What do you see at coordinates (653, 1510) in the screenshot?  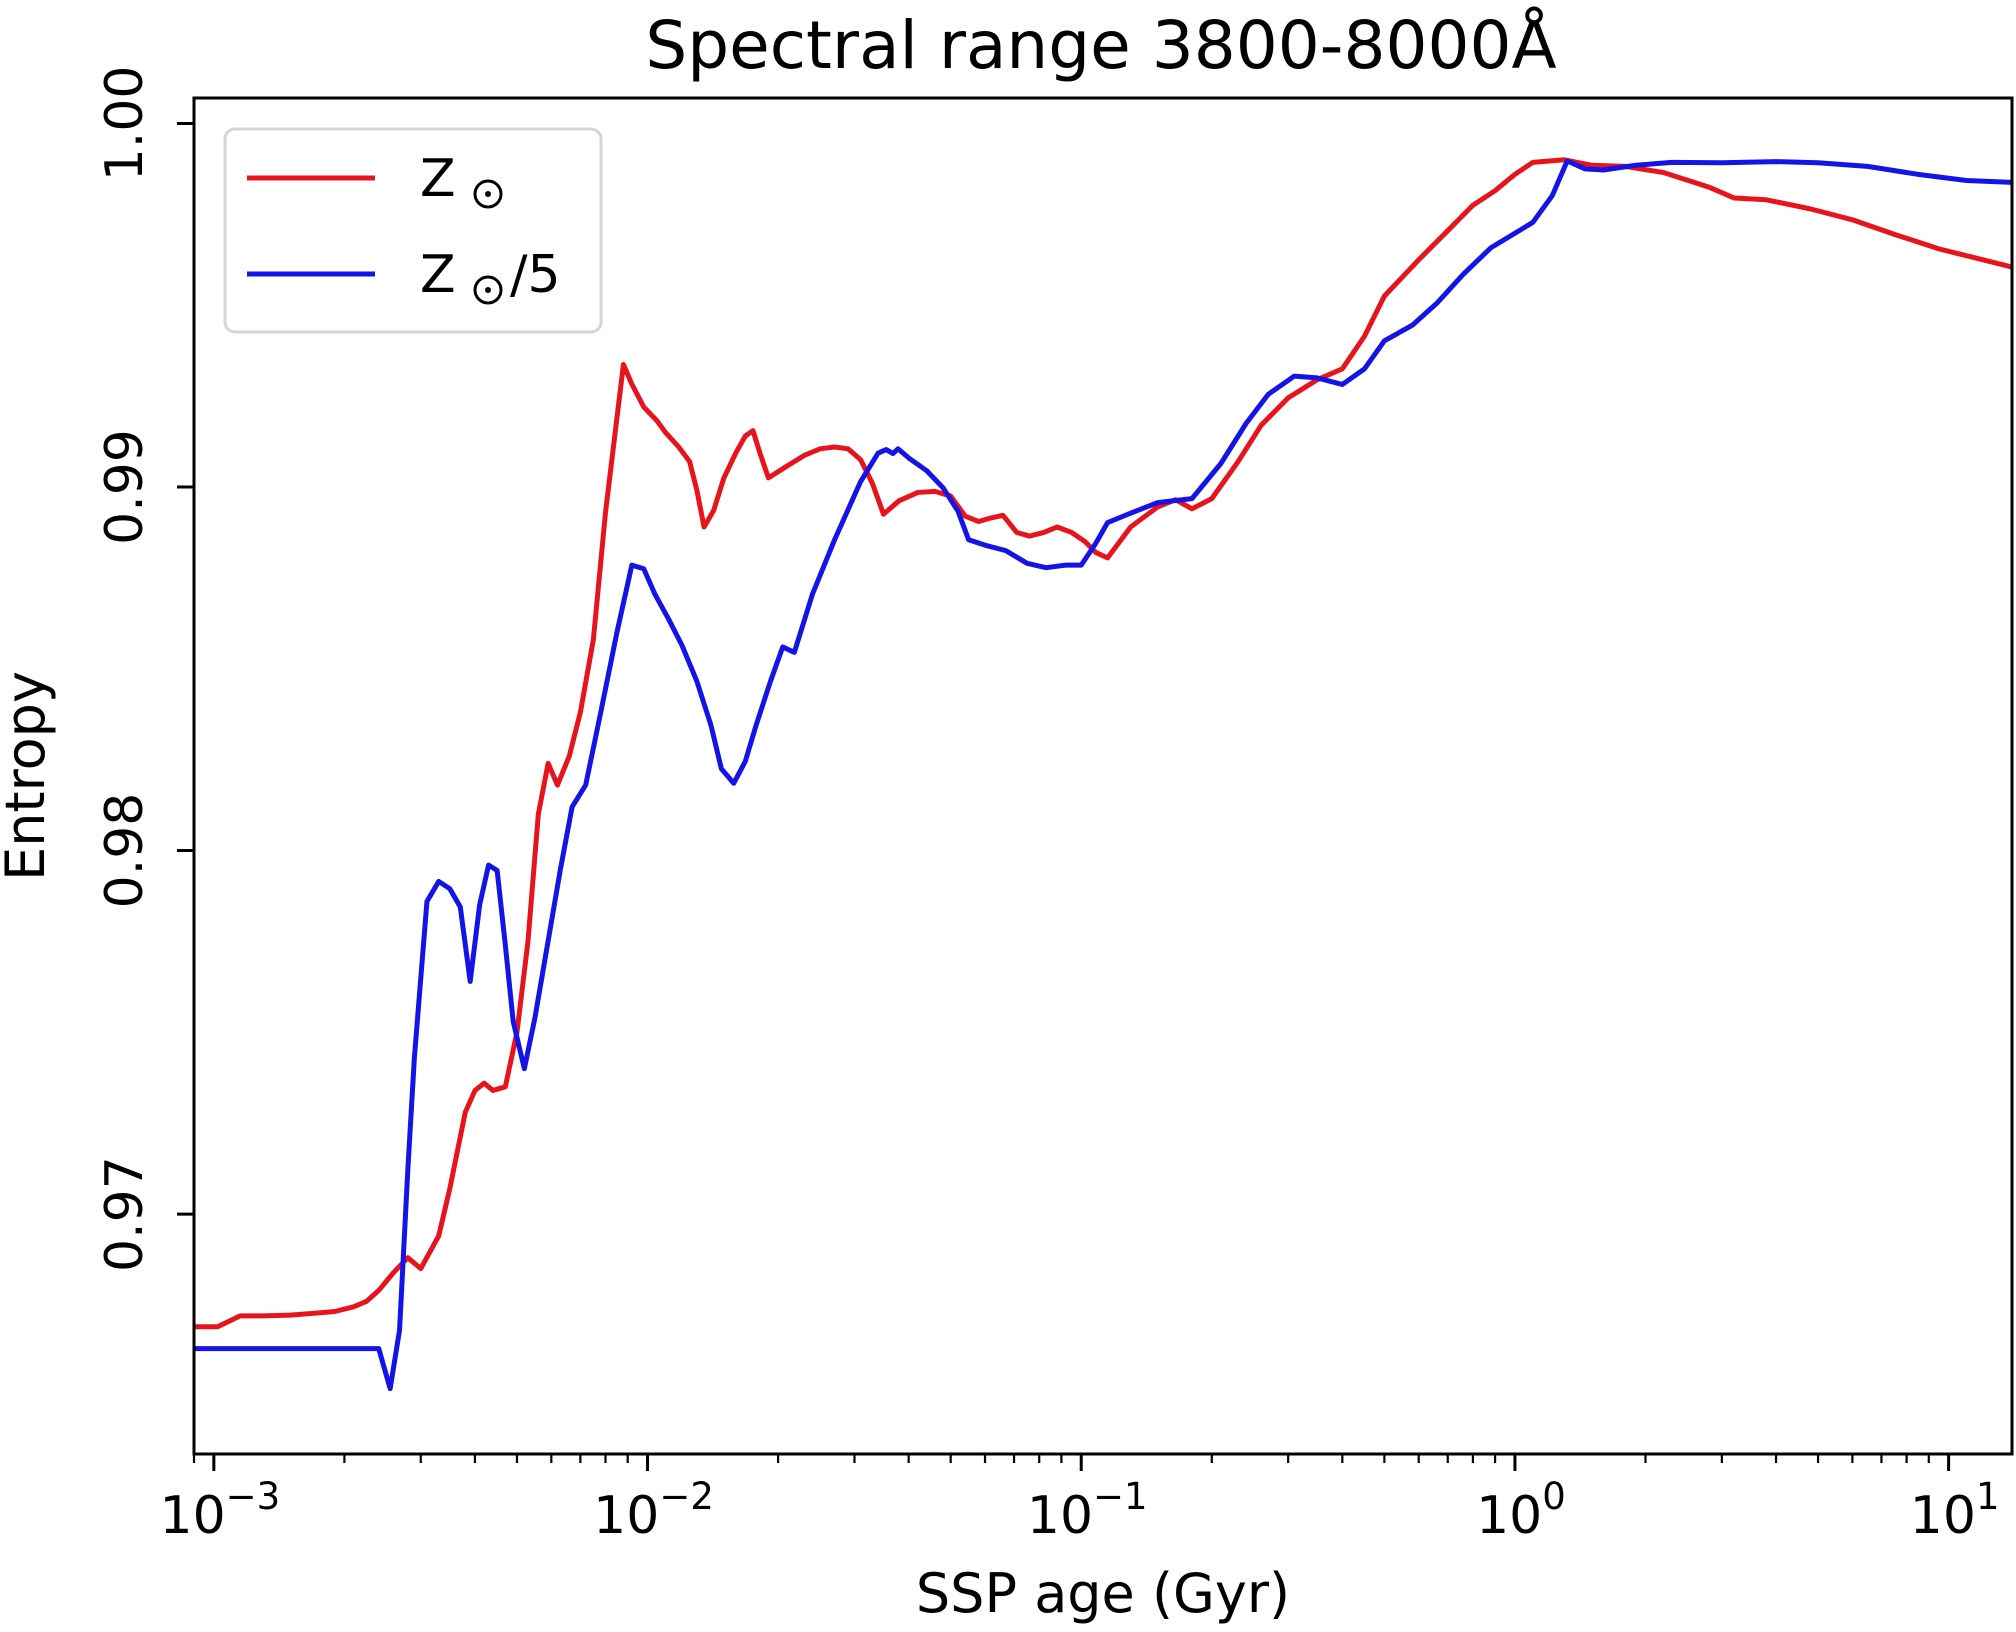 I see `x-tick-label: 10⁻²` at bounding box center [653, 1510].